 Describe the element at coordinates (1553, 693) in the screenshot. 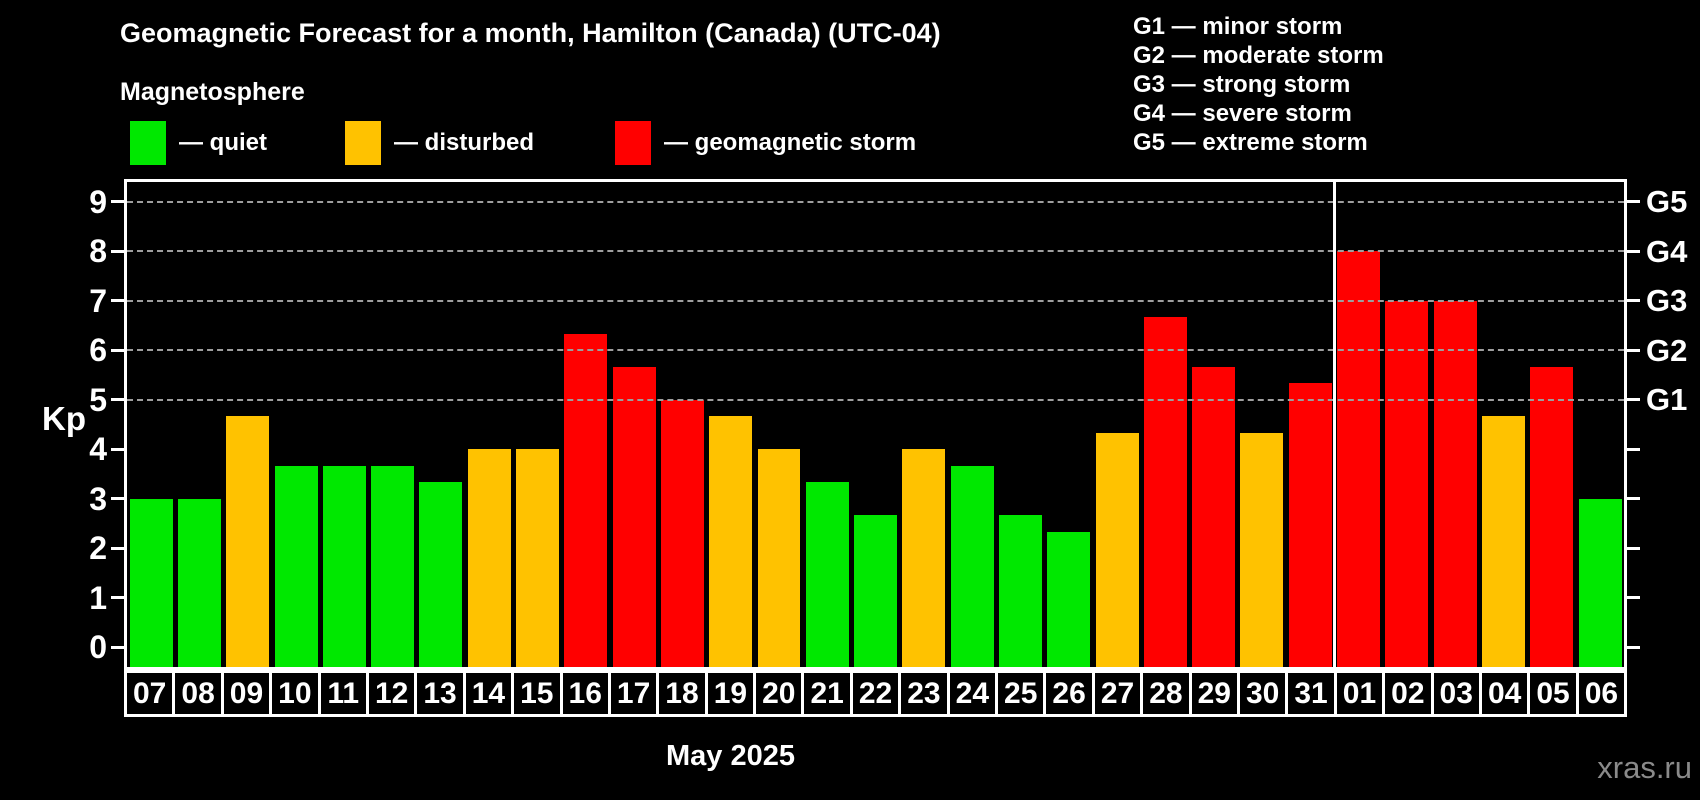

I see `day-label-05: 05` at that location.